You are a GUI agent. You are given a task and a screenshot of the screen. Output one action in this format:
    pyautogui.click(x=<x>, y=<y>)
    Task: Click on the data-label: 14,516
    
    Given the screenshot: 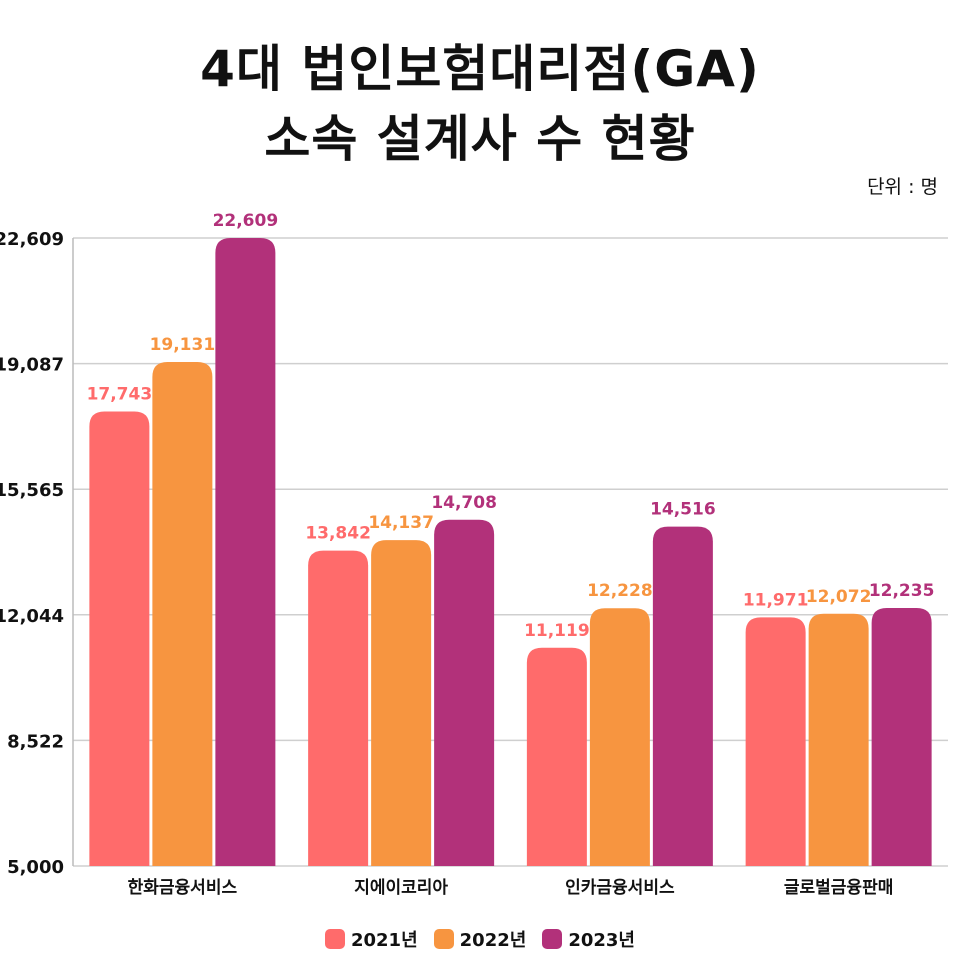 What is the action you would take?
    pyautogui.click(x=683, y=510)
    